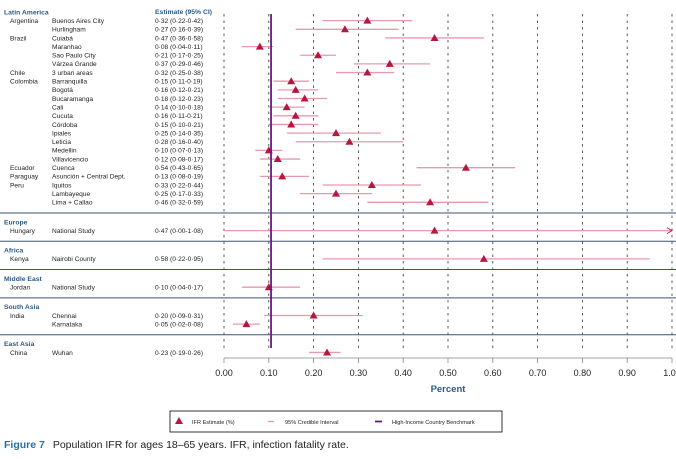  I want to click on x-tick-label: 0.40, so click(403, 373).